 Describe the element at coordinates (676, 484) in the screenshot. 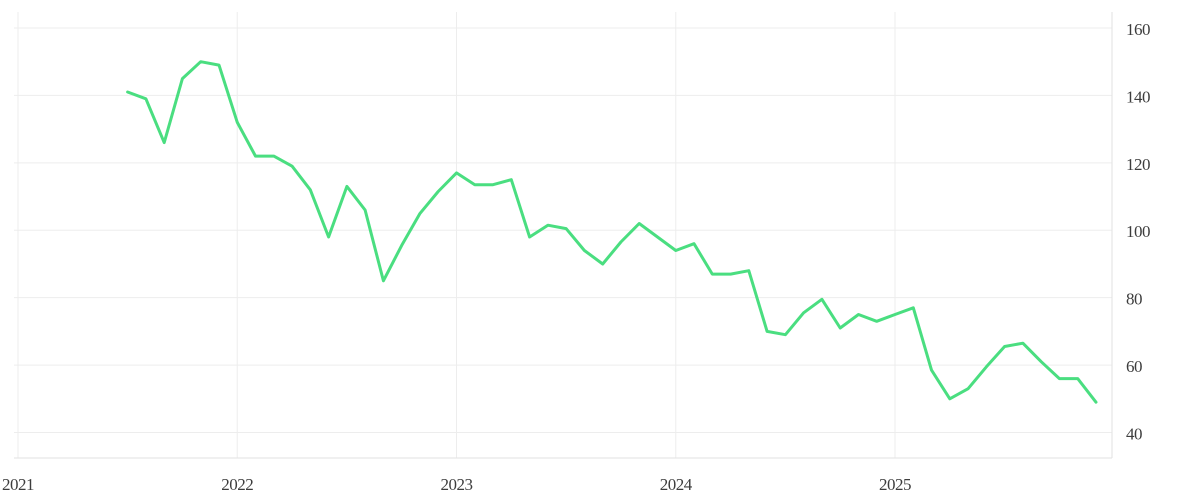

I see `x-tick-label-2024: 2024` at that location.